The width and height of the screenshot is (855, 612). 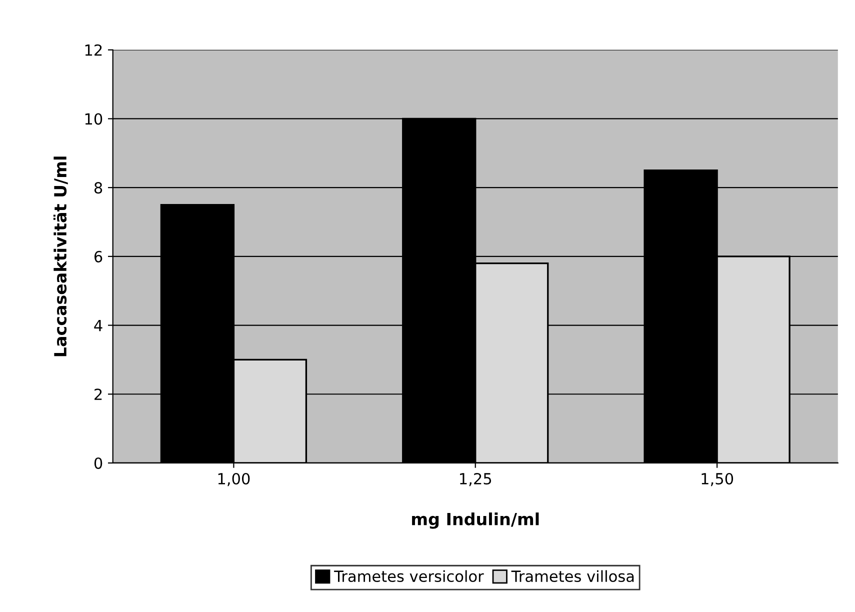 I want to click on y-tick-label: 2, so click(x=98, y=394).